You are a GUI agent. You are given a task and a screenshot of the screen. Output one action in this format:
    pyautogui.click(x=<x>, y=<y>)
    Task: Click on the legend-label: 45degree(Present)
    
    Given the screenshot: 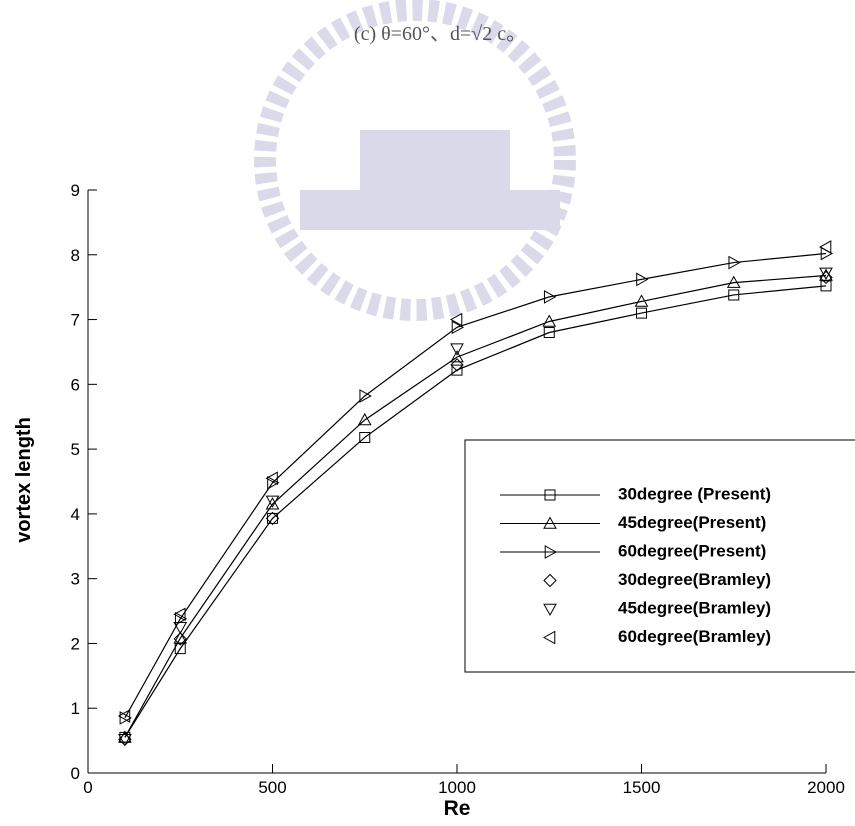 What is the action you would take?
    pyautogui.click(x=692, y=522)
    